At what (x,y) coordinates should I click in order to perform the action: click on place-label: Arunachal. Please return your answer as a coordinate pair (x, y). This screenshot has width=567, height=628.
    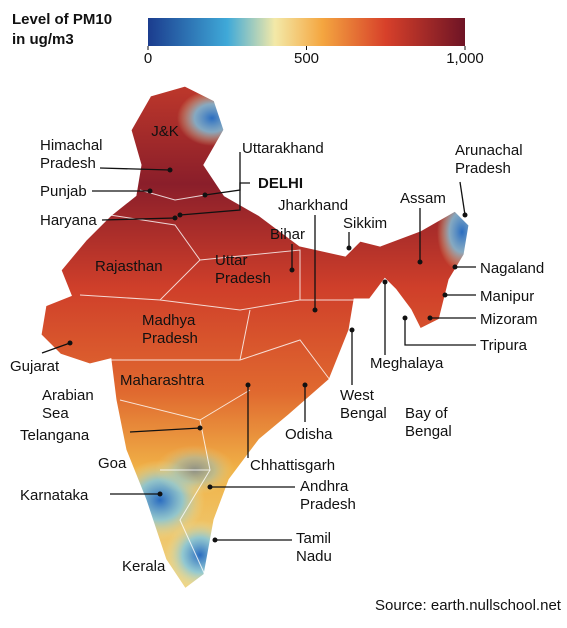
    Looking at the image, I should click on (489, 150).